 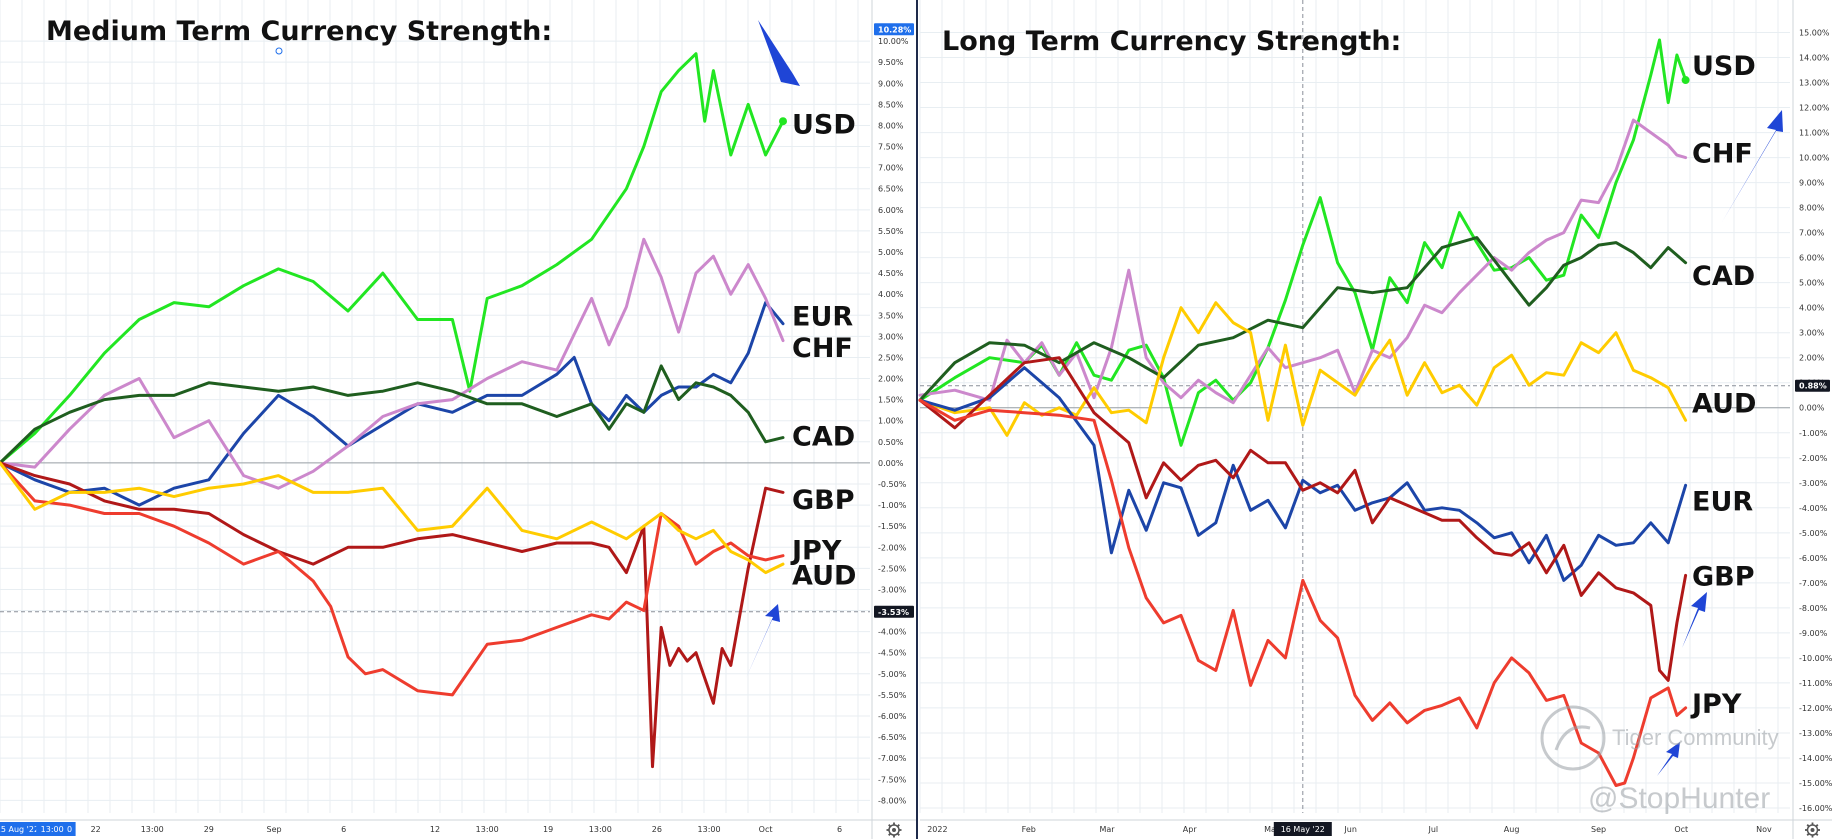 I want to click on x-tick-label: 22, so click(x=96, y=829).